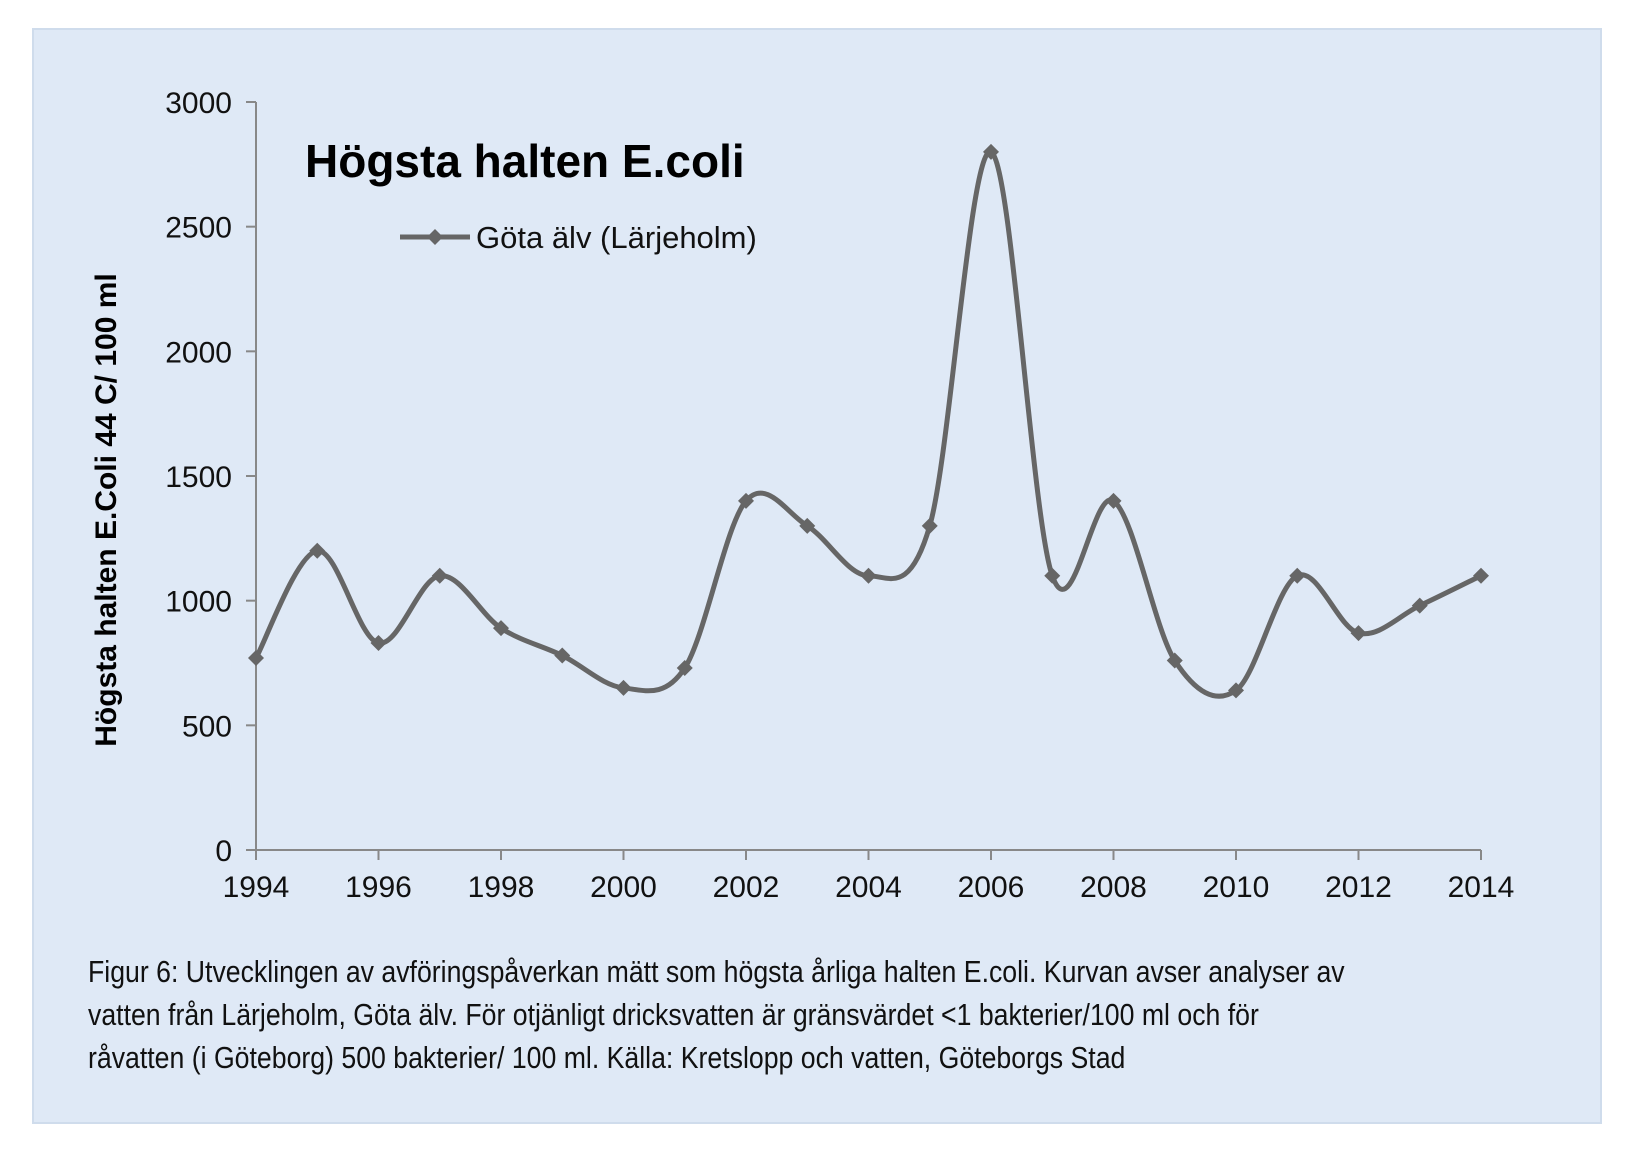  I want to click on data-point-2002, so click(746, 500).